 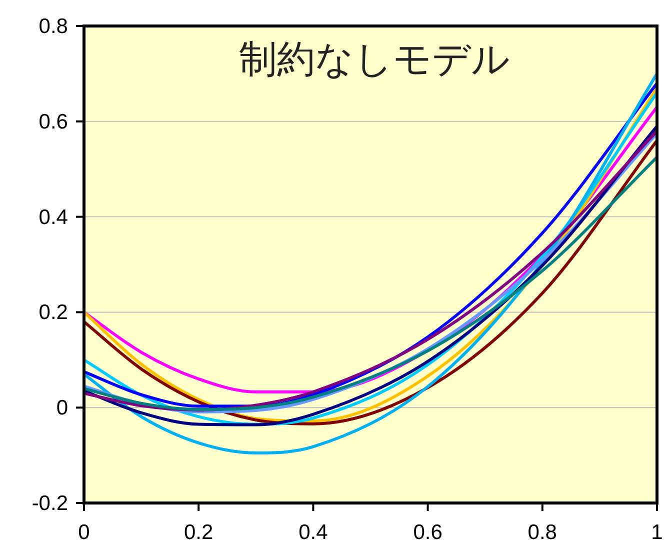 What do you see at coordinates (53, 122) in the screenshot?
I see `y-tick-label: 0.6` at bounding box center [53, 122].